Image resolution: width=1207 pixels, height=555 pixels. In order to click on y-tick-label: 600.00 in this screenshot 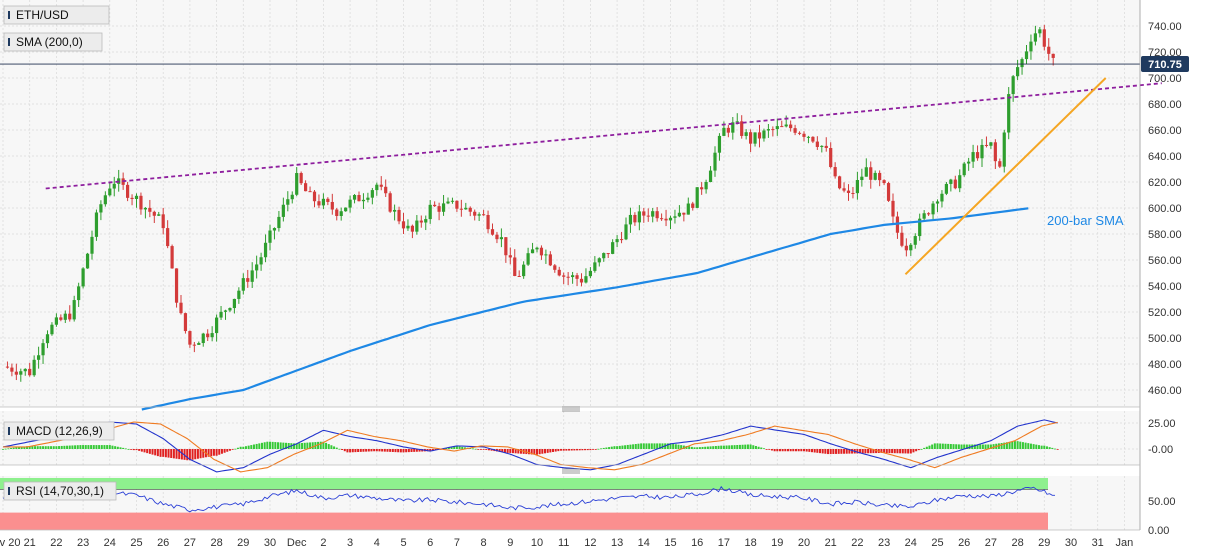, I will do `click(1165, 209)`.